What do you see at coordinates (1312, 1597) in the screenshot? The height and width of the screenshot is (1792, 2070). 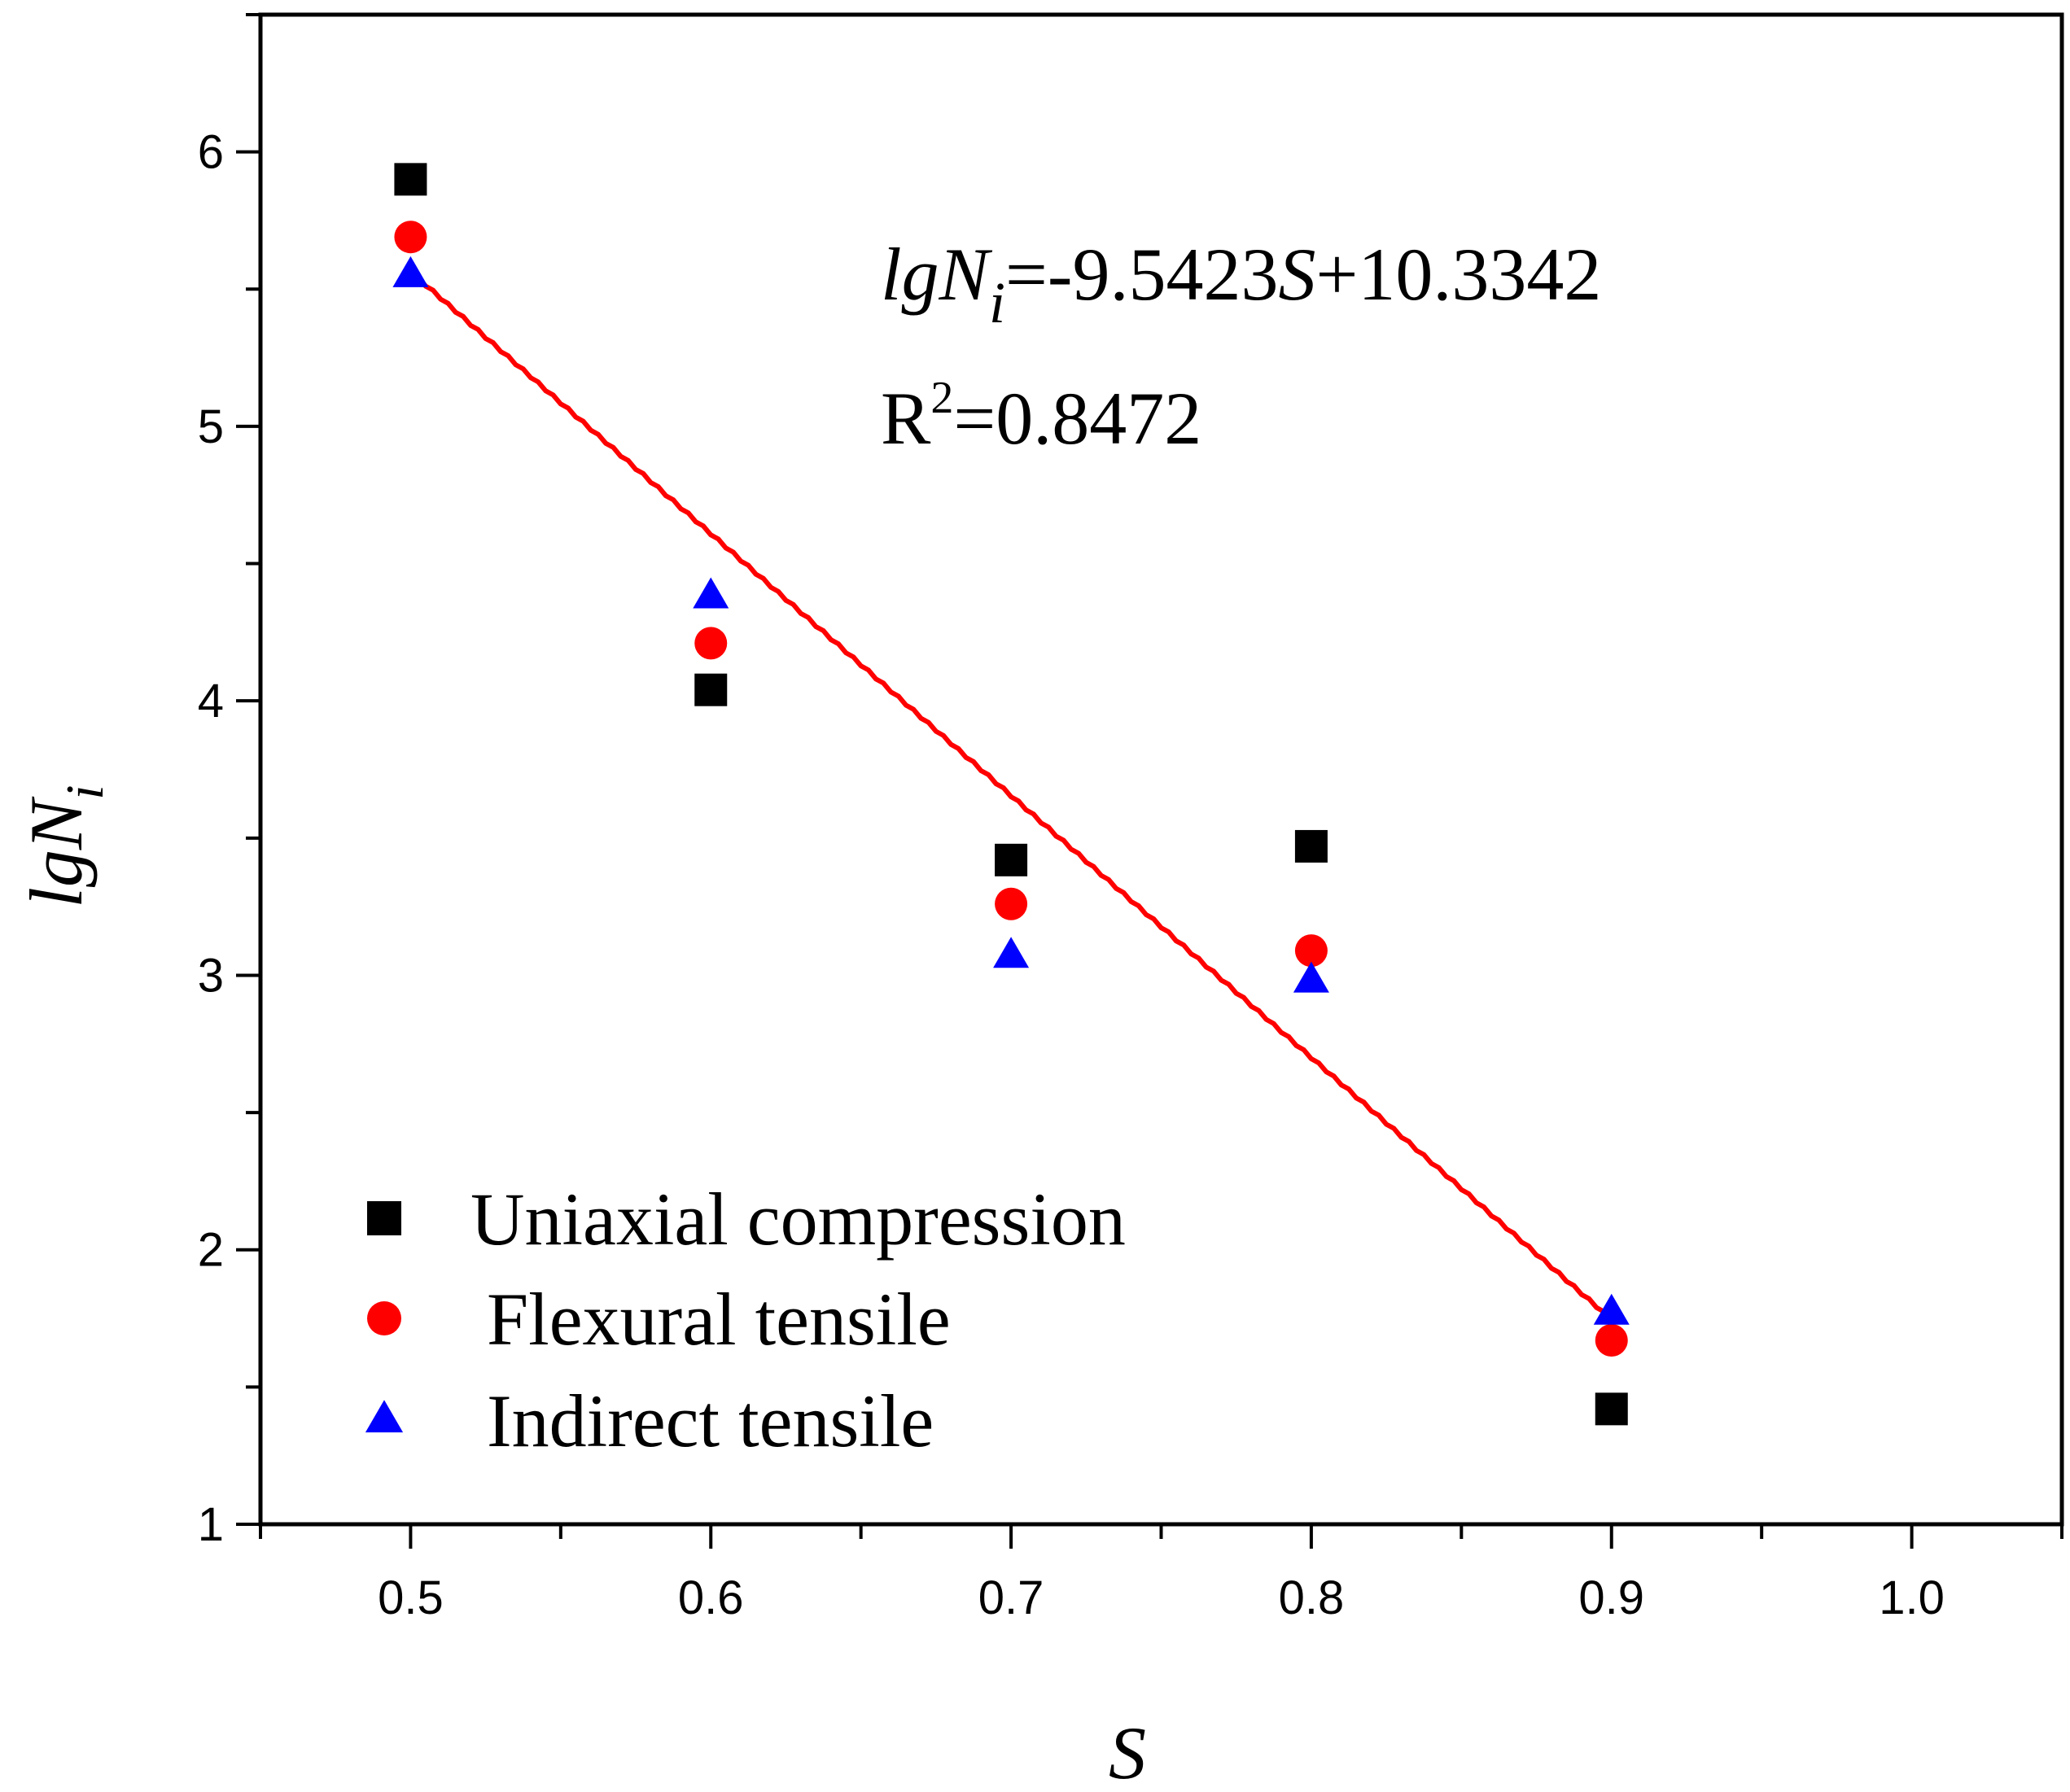 I see `x-tick-label: 0.8` at bounding box center [1312, 1597].